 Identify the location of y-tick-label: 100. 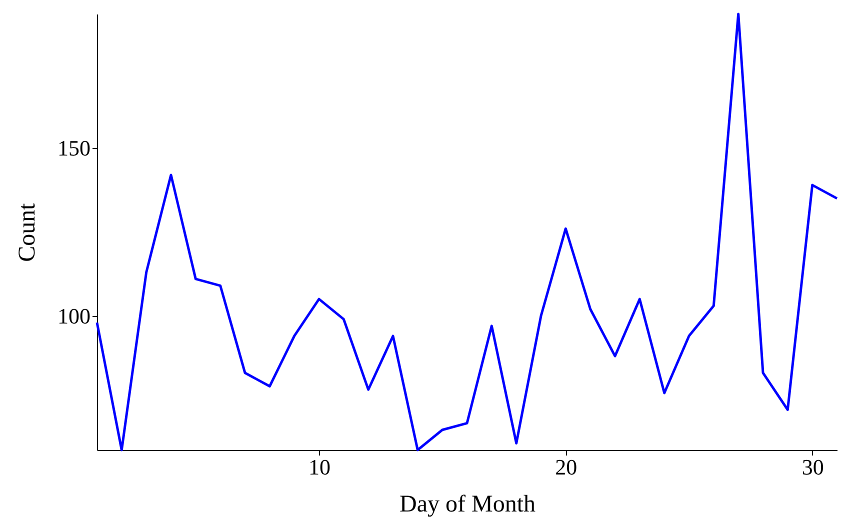
(74, 315).